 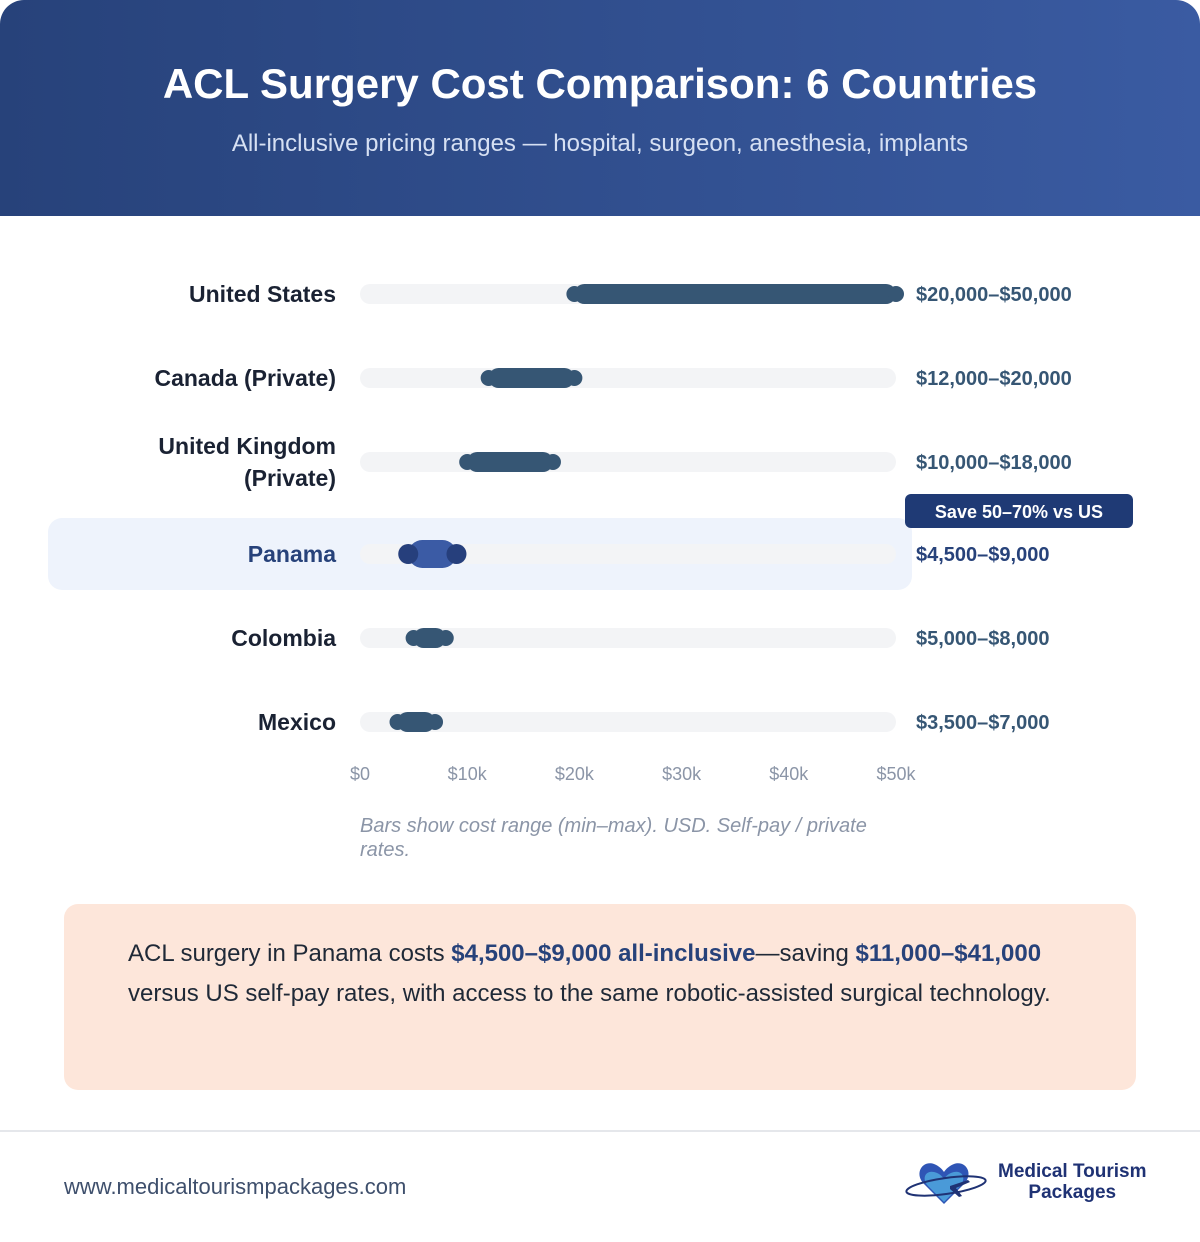 I want to click on category-label: United States, so click(x=262, y=294).